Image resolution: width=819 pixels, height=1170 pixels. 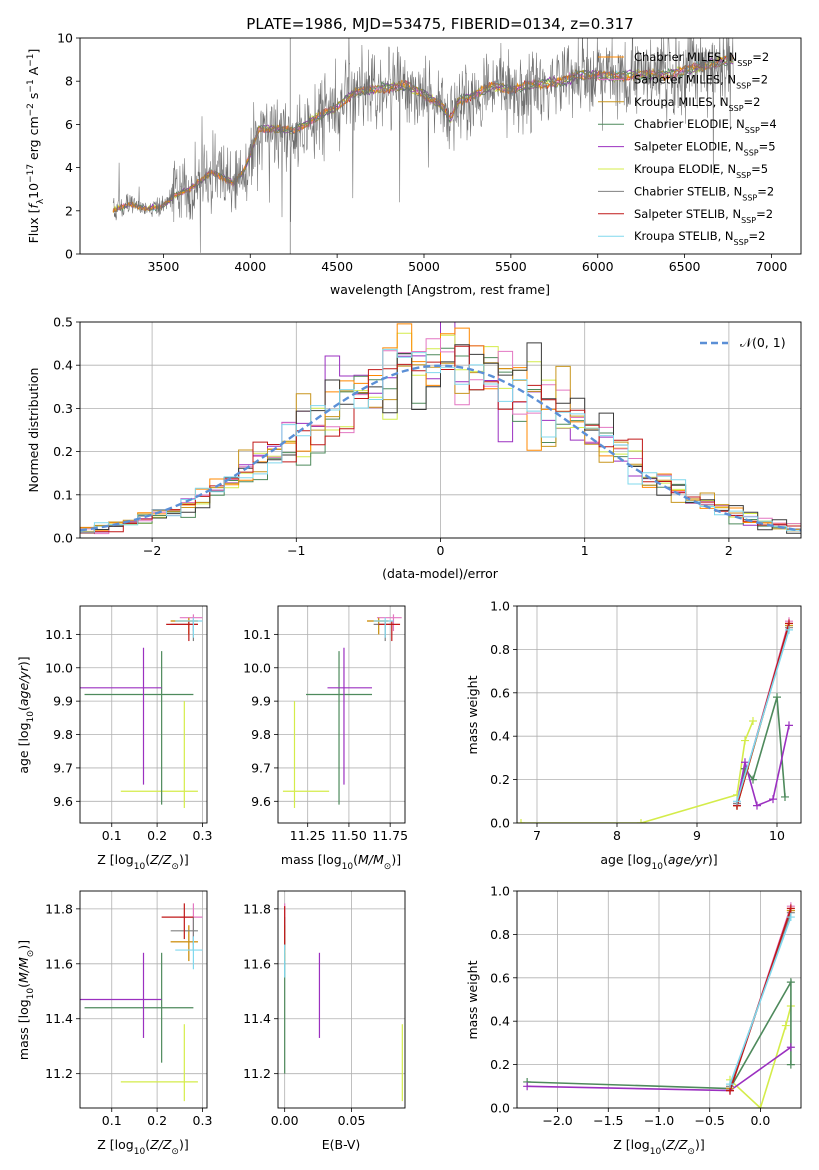 I want to click on y-tick-label: 11.8, so click(x=59, y=908).